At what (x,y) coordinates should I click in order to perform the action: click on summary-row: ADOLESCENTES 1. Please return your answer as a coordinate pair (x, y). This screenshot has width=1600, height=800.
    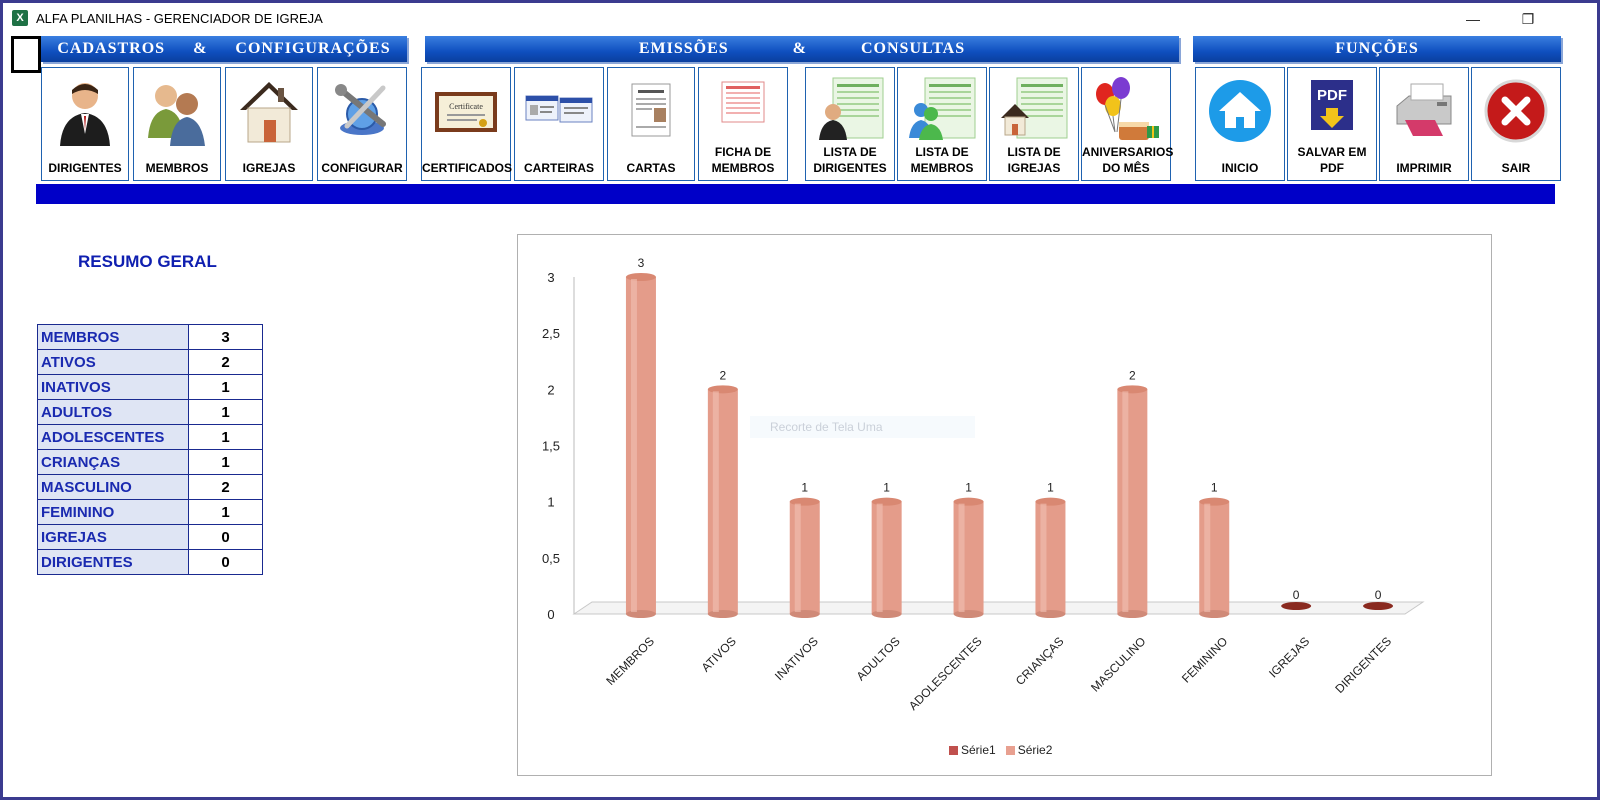
    Looking at the image, I should click on (150, 437).